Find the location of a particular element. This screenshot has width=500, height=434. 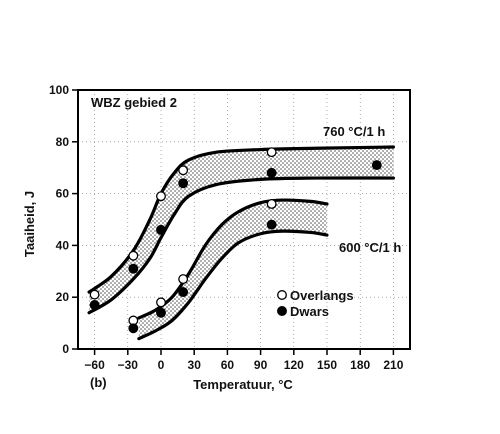

x-tick-label: 0 is located at coordinates (161, 365).